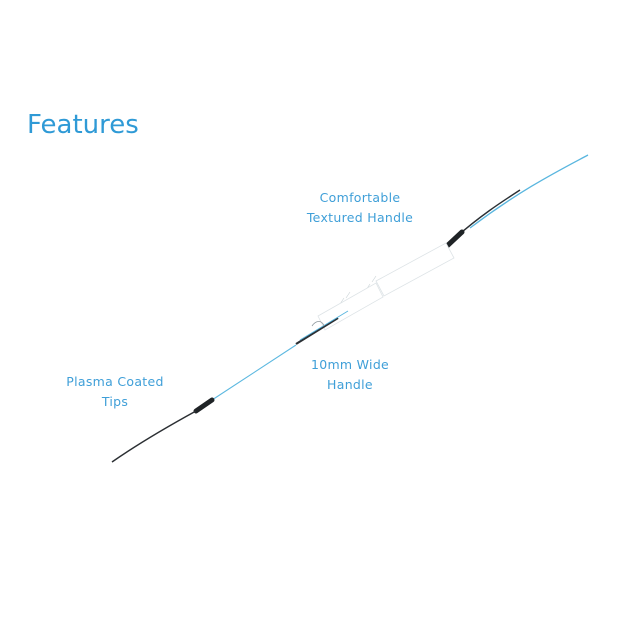  I want to click on callout-wide-handle-line1: 10mm Wide, so click(350, 364).